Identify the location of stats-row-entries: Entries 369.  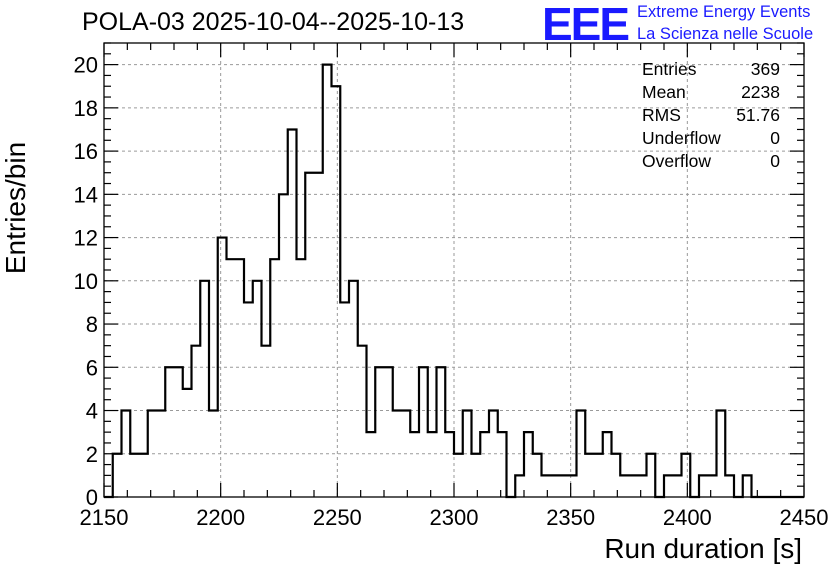
(711, 69).